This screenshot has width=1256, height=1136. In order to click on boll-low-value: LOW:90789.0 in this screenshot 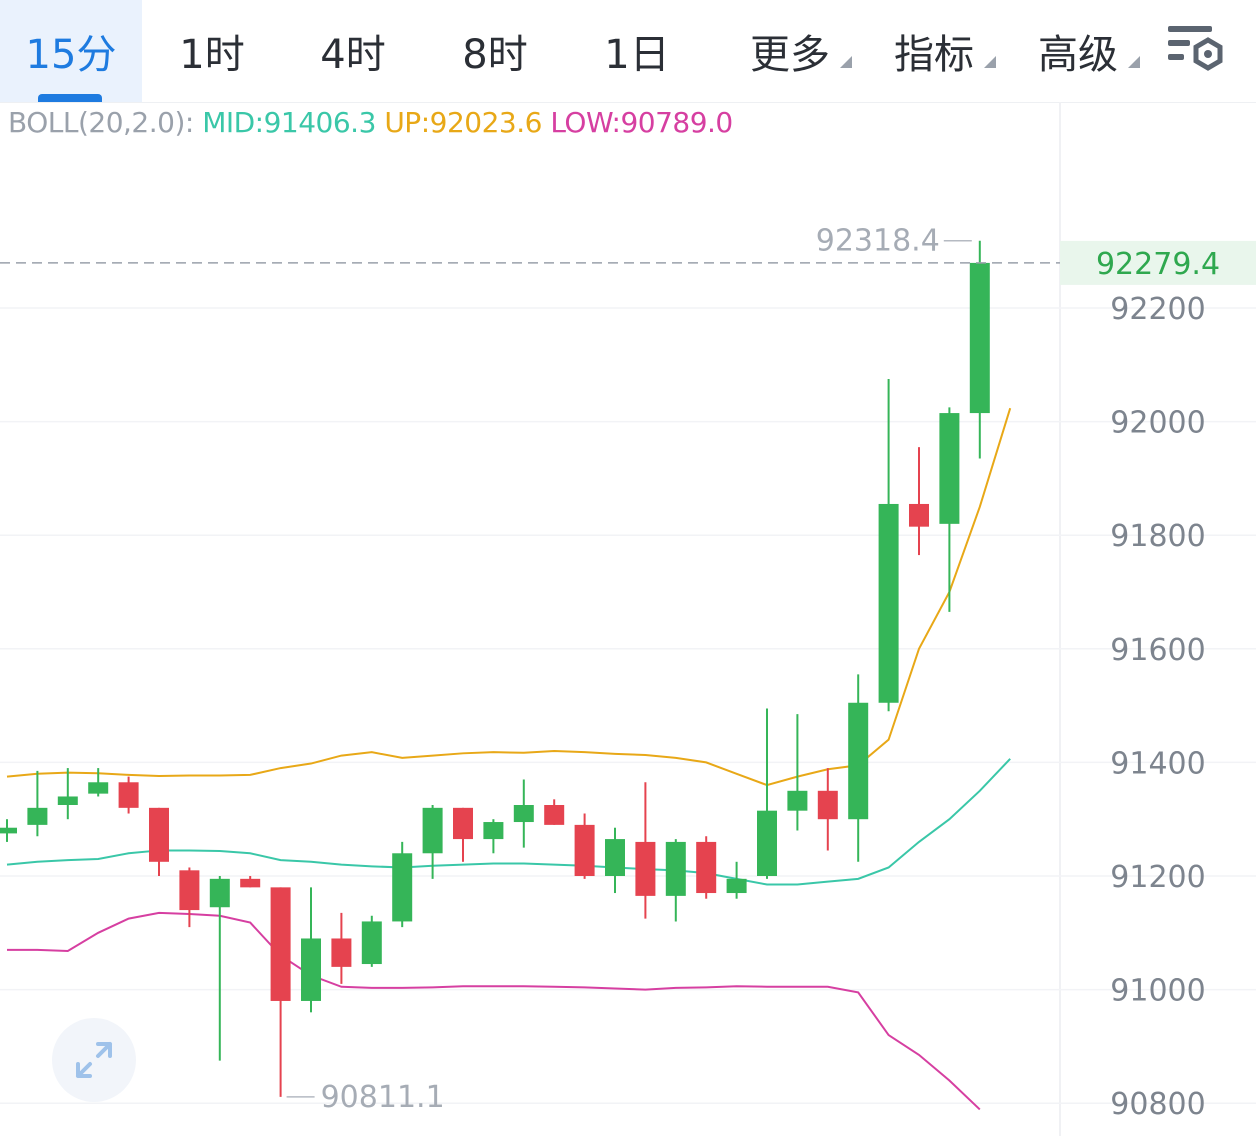, I will do `click(641, 122)`.